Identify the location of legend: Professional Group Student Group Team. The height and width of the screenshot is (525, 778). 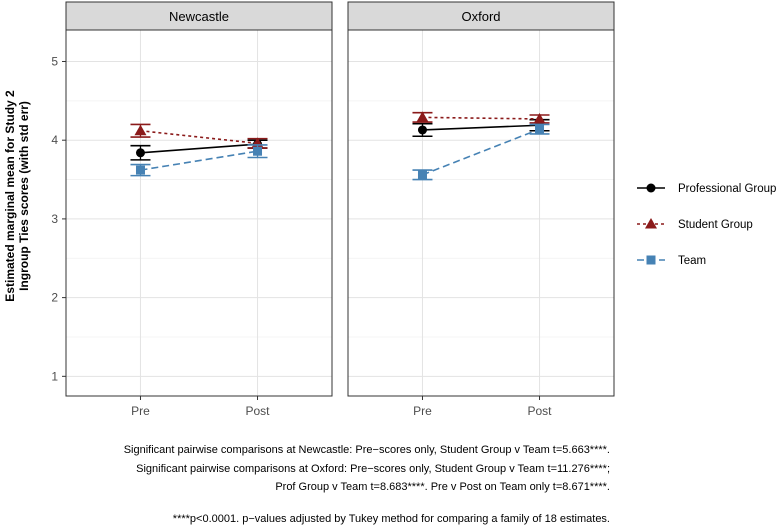
(706, 225).